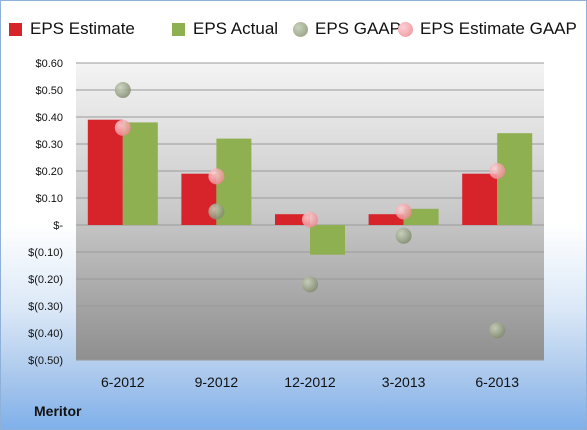 The width and height of the screenshot is (587, 430). Describe the element at coordinates (49, 199) in the screenshot. I see `y-tick-label: $0.10` at that location.